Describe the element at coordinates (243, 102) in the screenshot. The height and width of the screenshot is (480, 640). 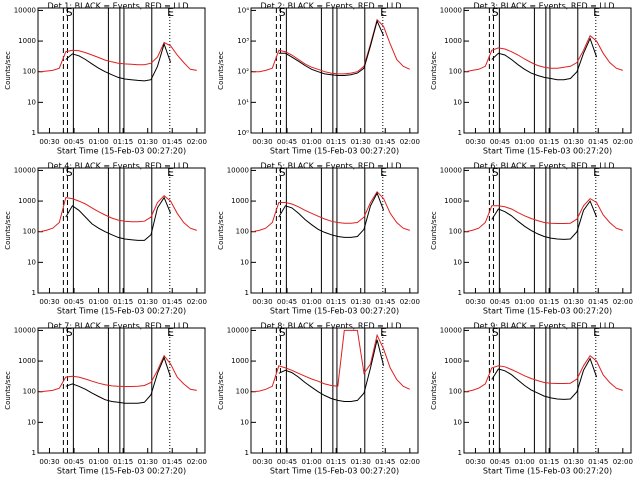
I see `y-tick-label: 10¹` at that location.